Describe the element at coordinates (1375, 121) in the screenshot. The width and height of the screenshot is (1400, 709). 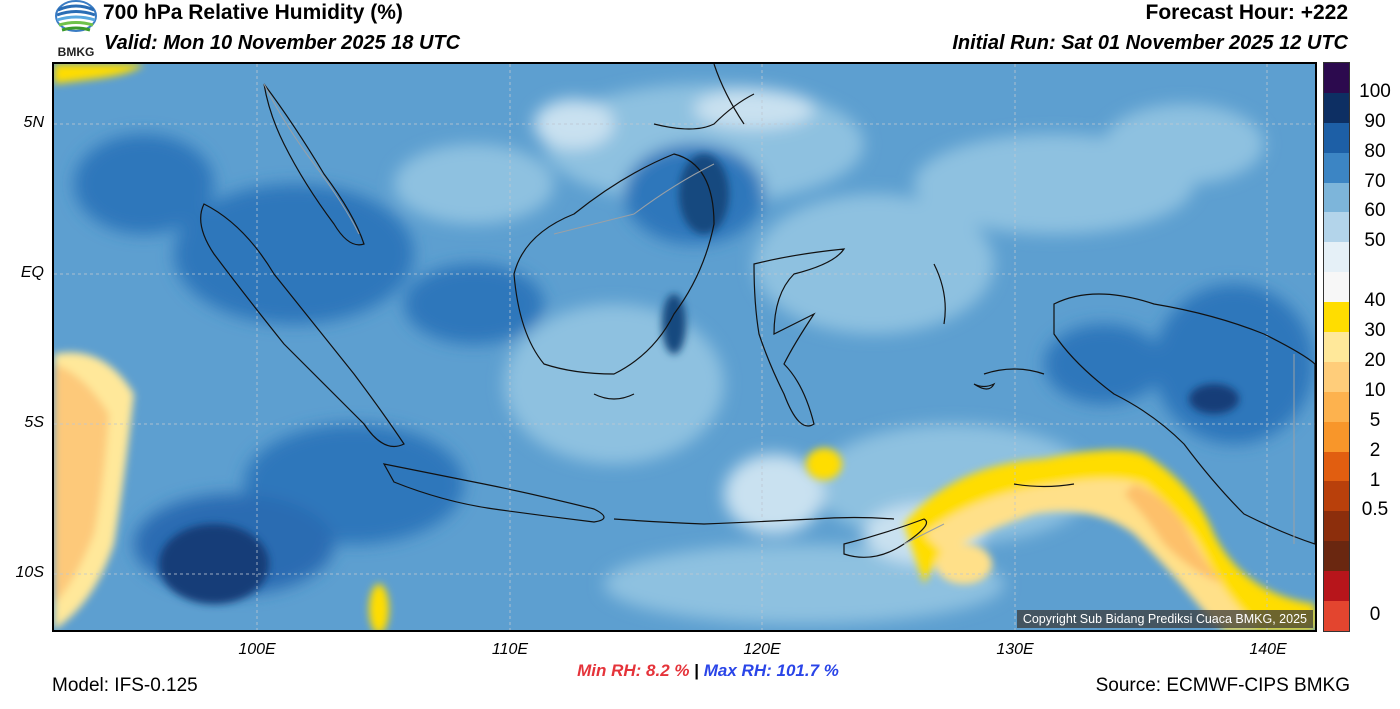
I see `colorbar-label: 90` at that location.